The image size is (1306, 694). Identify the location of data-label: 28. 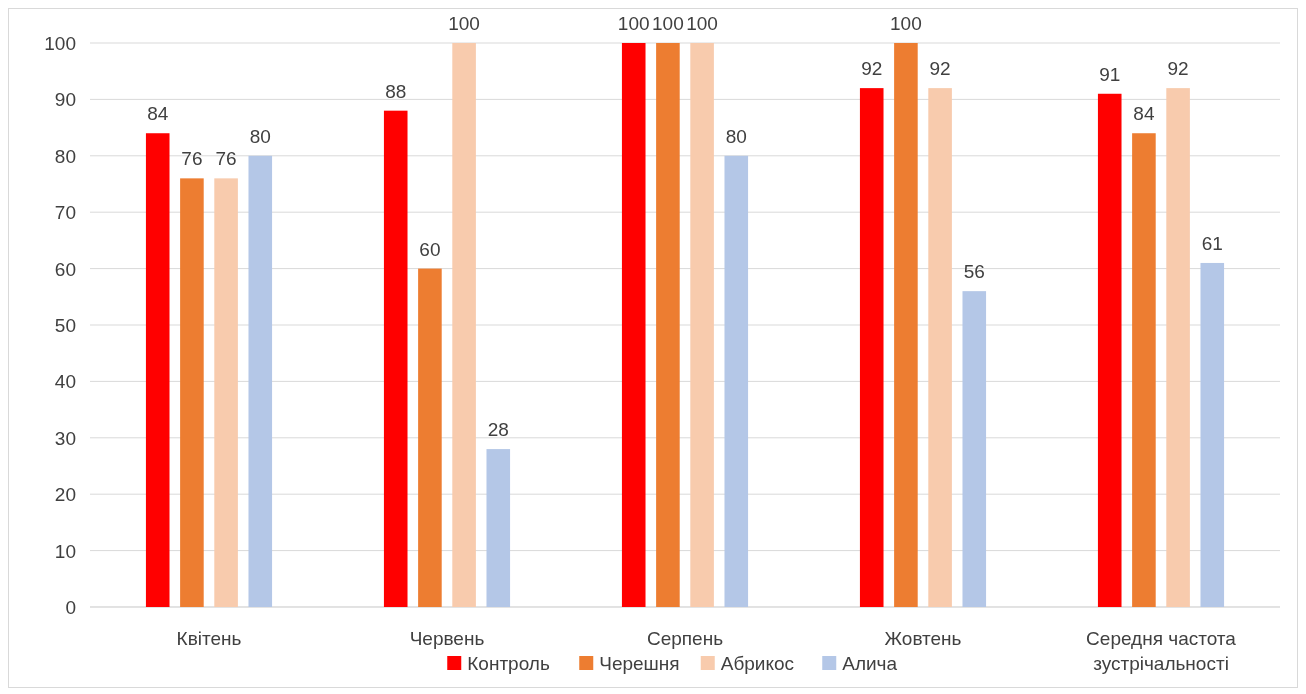
(498, 430).